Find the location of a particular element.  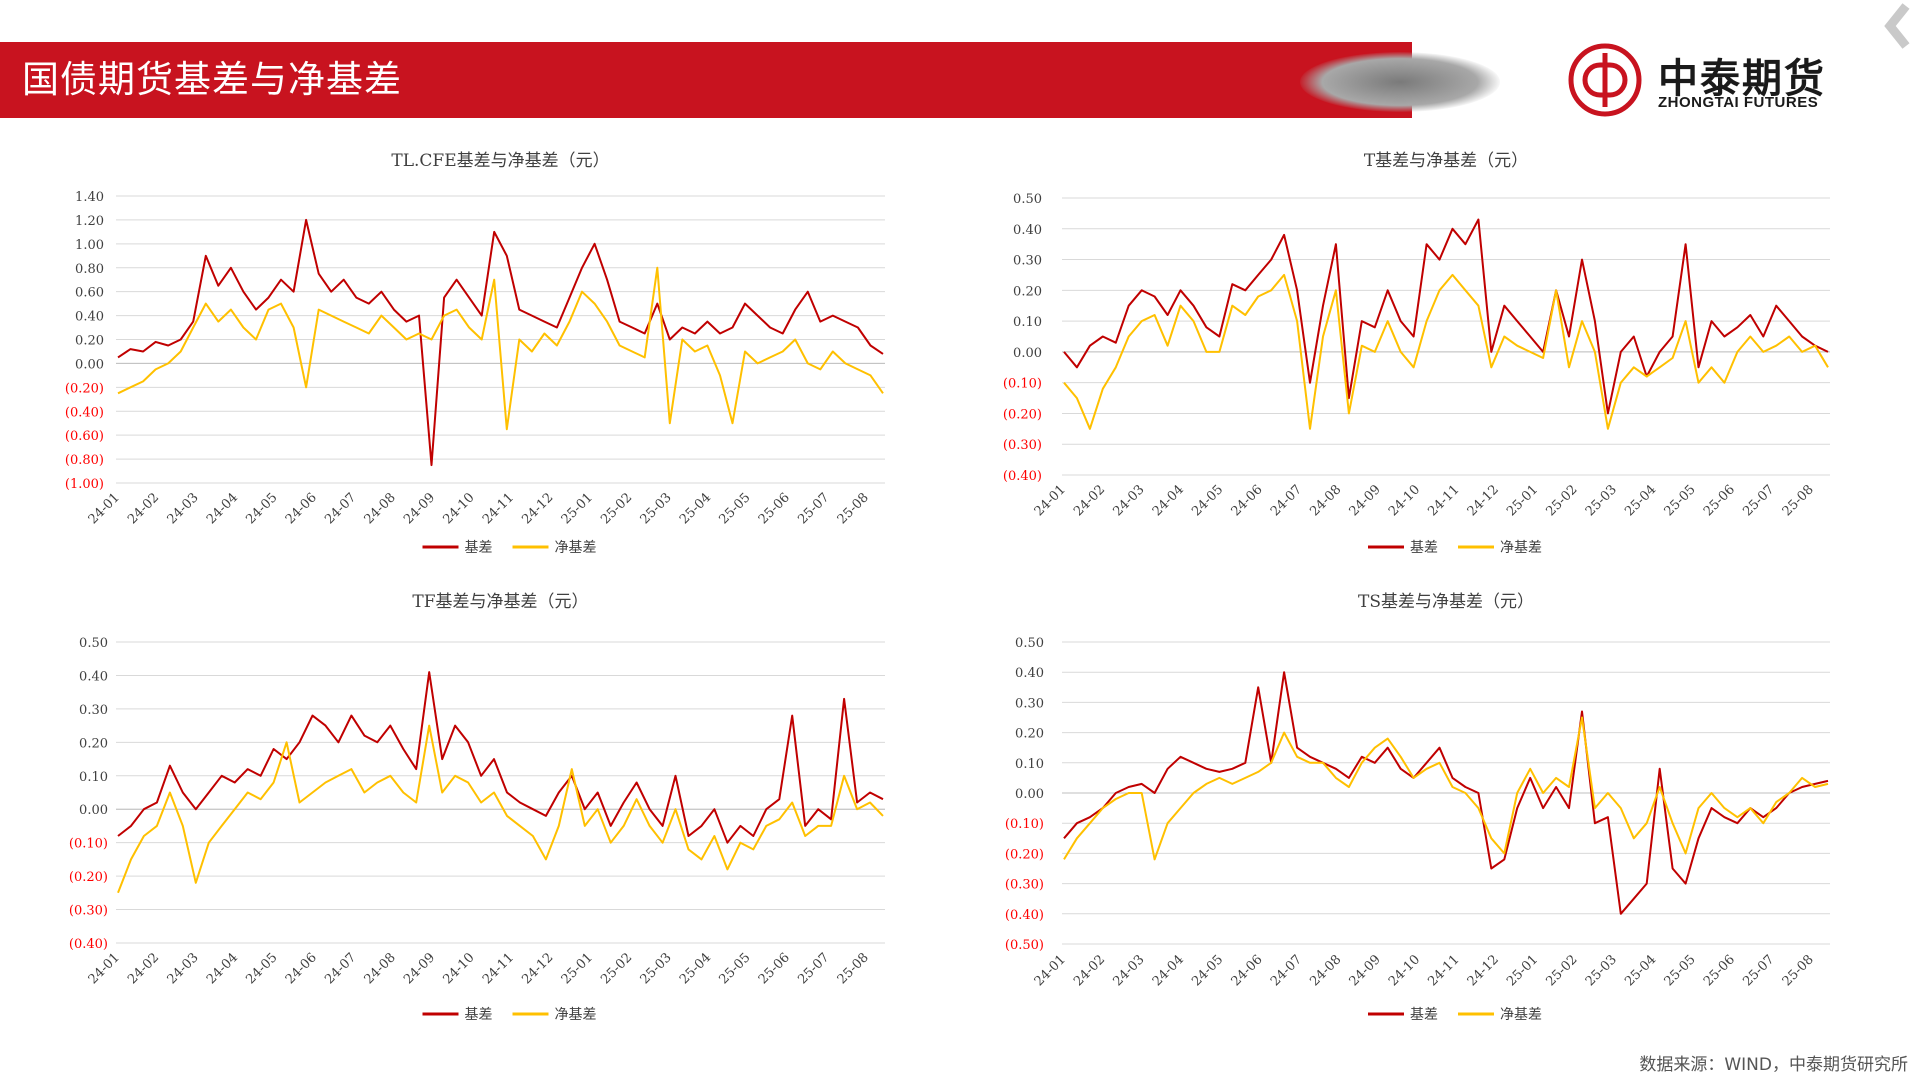

y-tick-label: (0.50) is located at coordinates (1024, 945).